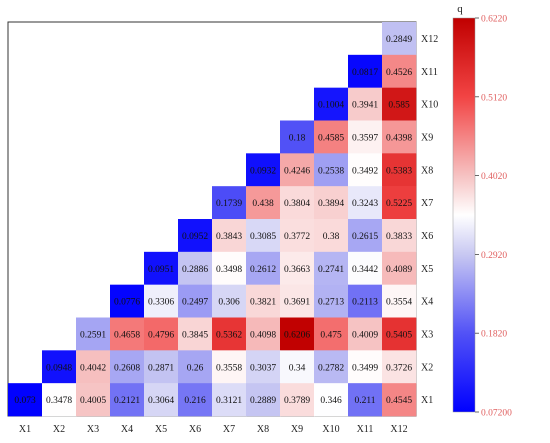  I want to click on y-tick-label: X1, so click(427, 400).